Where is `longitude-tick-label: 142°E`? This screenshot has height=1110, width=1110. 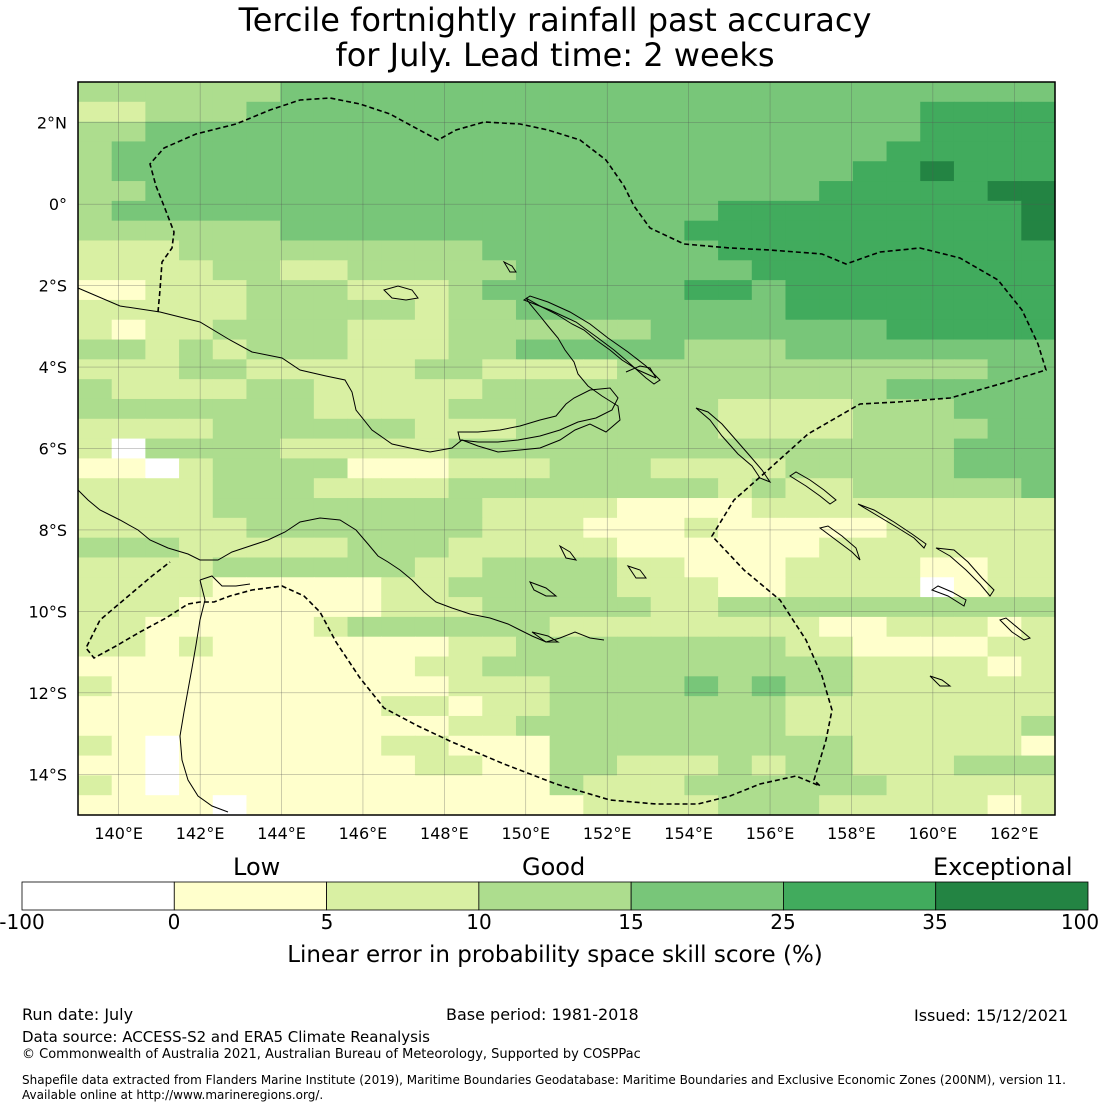 longitude-tick-label: 142°E is located at coordinates (200, 833).